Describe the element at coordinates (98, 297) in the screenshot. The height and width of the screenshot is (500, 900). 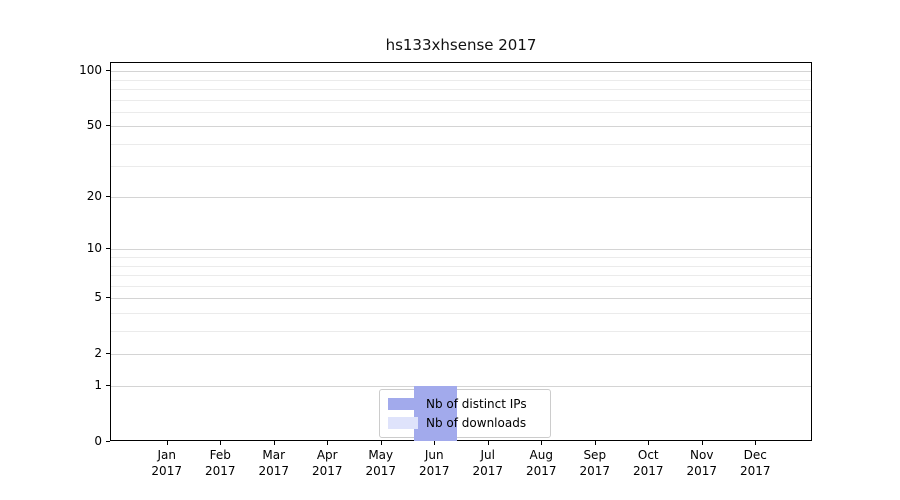
I see `y-tick-label: 5` at that location.